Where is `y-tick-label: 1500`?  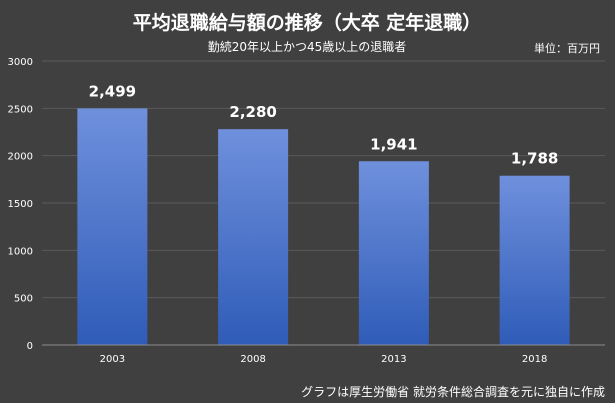
y-tick-label: 1500 is located at coordinates (20, 204).